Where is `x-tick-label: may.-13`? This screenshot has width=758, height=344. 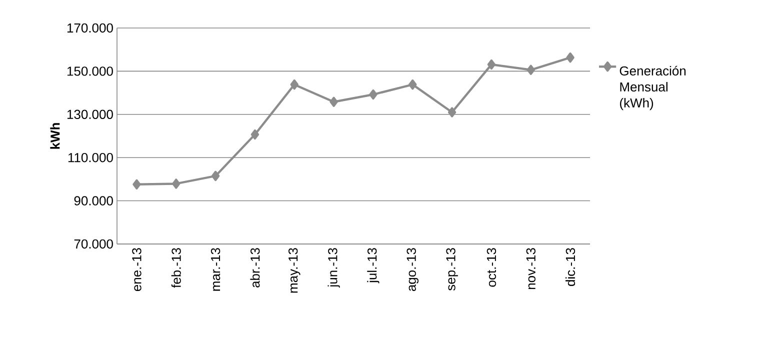
x-tick-label: may.-13 is located at coordinates (294, 270).